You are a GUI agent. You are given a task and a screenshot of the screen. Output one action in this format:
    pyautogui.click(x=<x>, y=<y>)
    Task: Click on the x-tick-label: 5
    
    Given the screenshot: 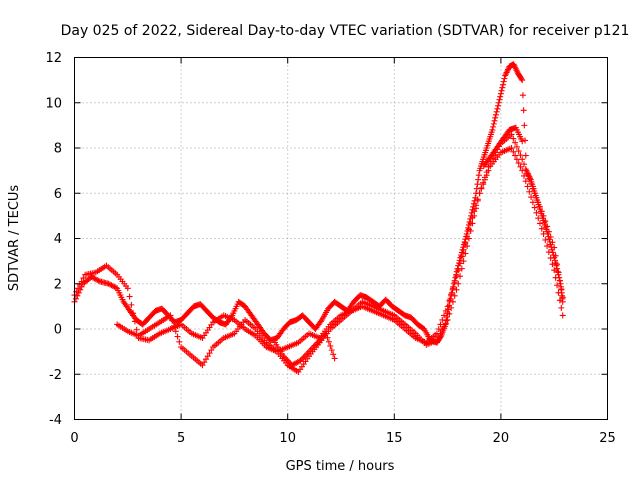 What is the action you would take?
    pyautogui.click(x=181, y=438)
    